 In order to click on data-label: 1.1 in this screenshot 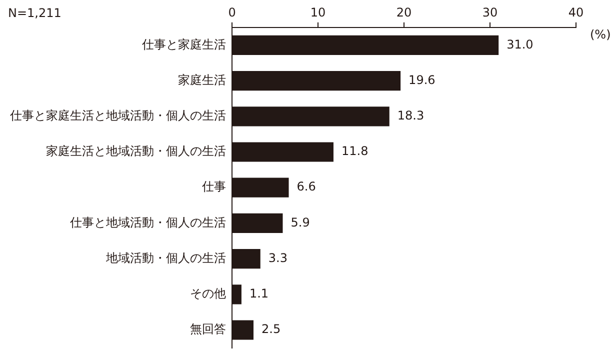, I will do `click(259, 293)`.